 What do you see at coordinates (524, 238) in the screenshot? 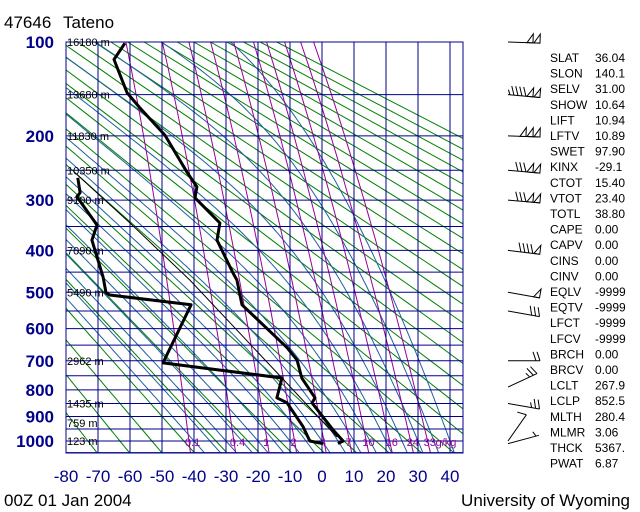
I see `wind-barbs` at bounding box center [524, 238].